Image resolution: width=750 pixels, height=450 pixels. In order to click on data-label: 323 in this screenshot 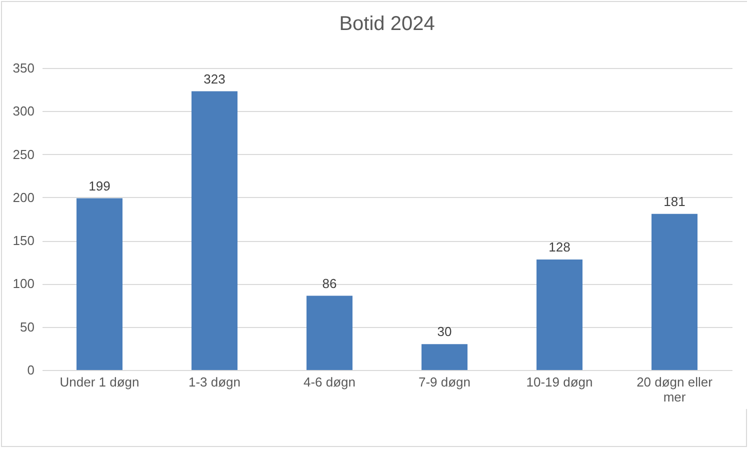, I will do `click(215, 78)`.